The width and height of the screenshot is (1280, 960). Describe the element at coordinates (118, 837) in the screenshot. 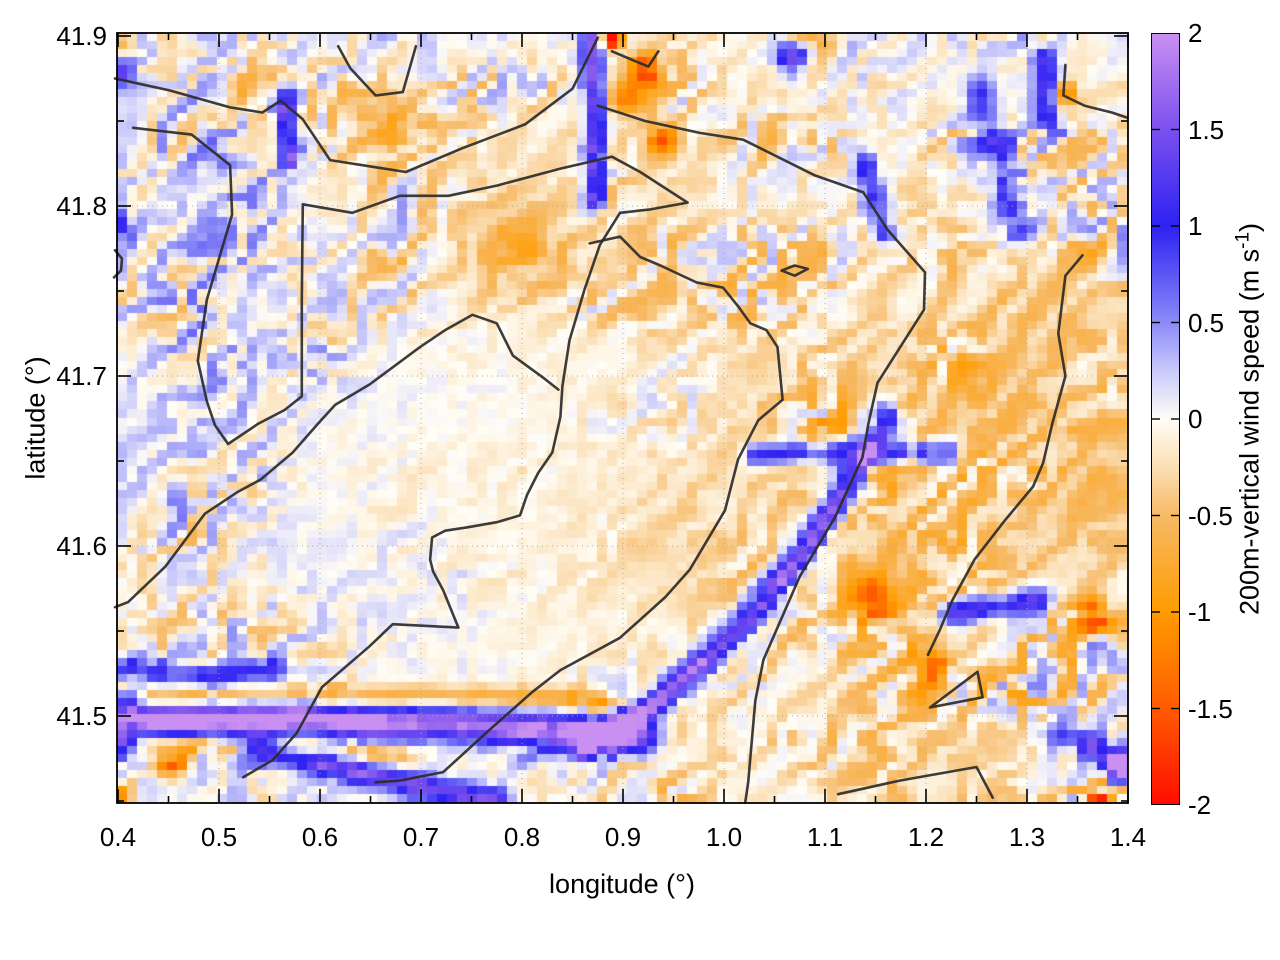

I see `x-tick-label: 0.4` at that location.